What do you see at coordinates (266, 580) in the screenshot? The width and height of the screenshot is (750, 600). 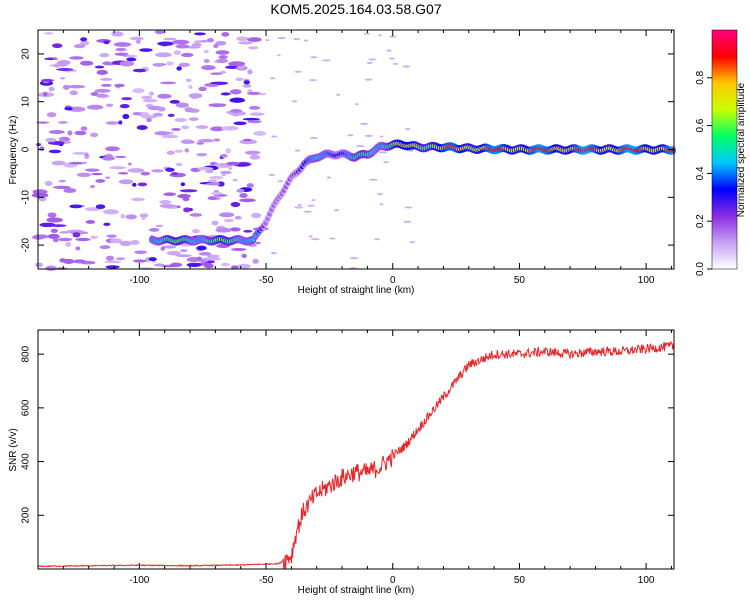 I see `x-tick-label: -50` at bounding box center [266, 580].